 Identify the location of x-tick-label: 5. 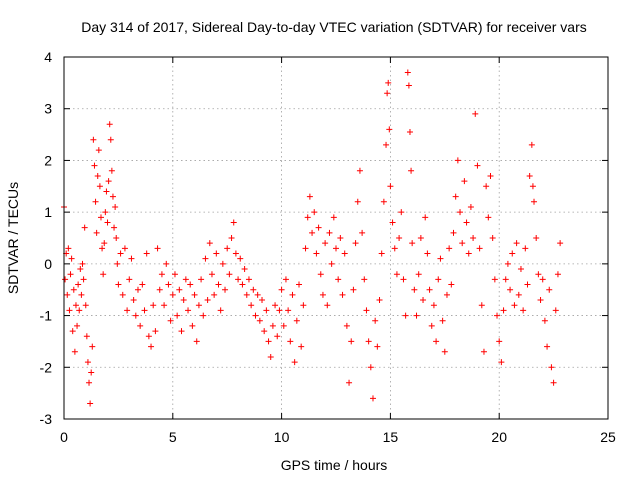
(173, 437).